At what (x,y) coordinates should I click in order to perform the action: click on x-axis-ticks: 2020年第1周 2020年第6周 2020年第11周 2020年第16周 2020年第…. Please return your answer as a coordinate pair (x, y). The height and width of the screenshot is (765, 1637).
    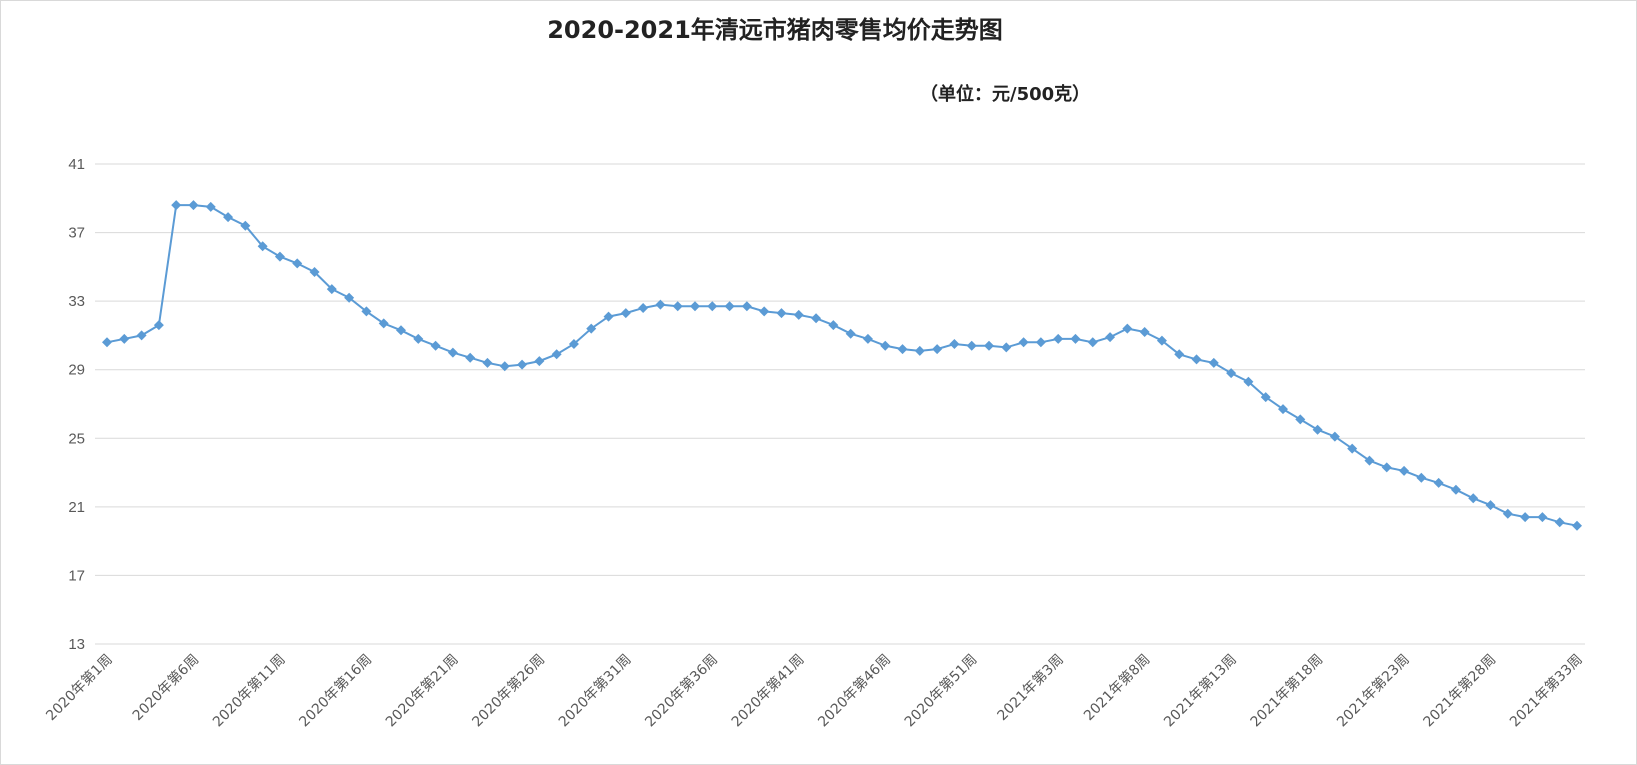
    Looking at the image, I should click on (814, 691).